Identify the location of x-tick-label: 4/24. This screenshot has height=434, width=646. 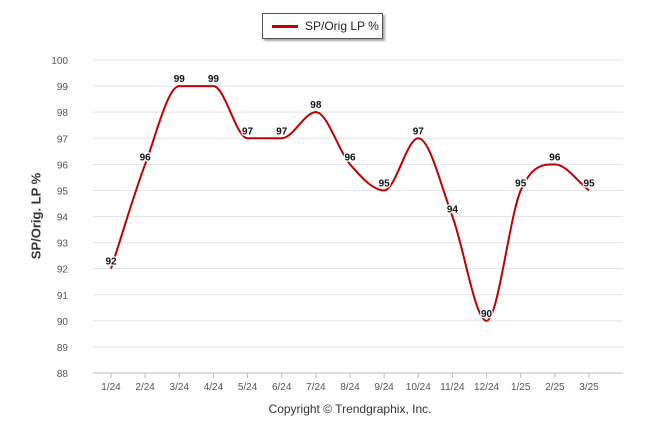
(214, 387).